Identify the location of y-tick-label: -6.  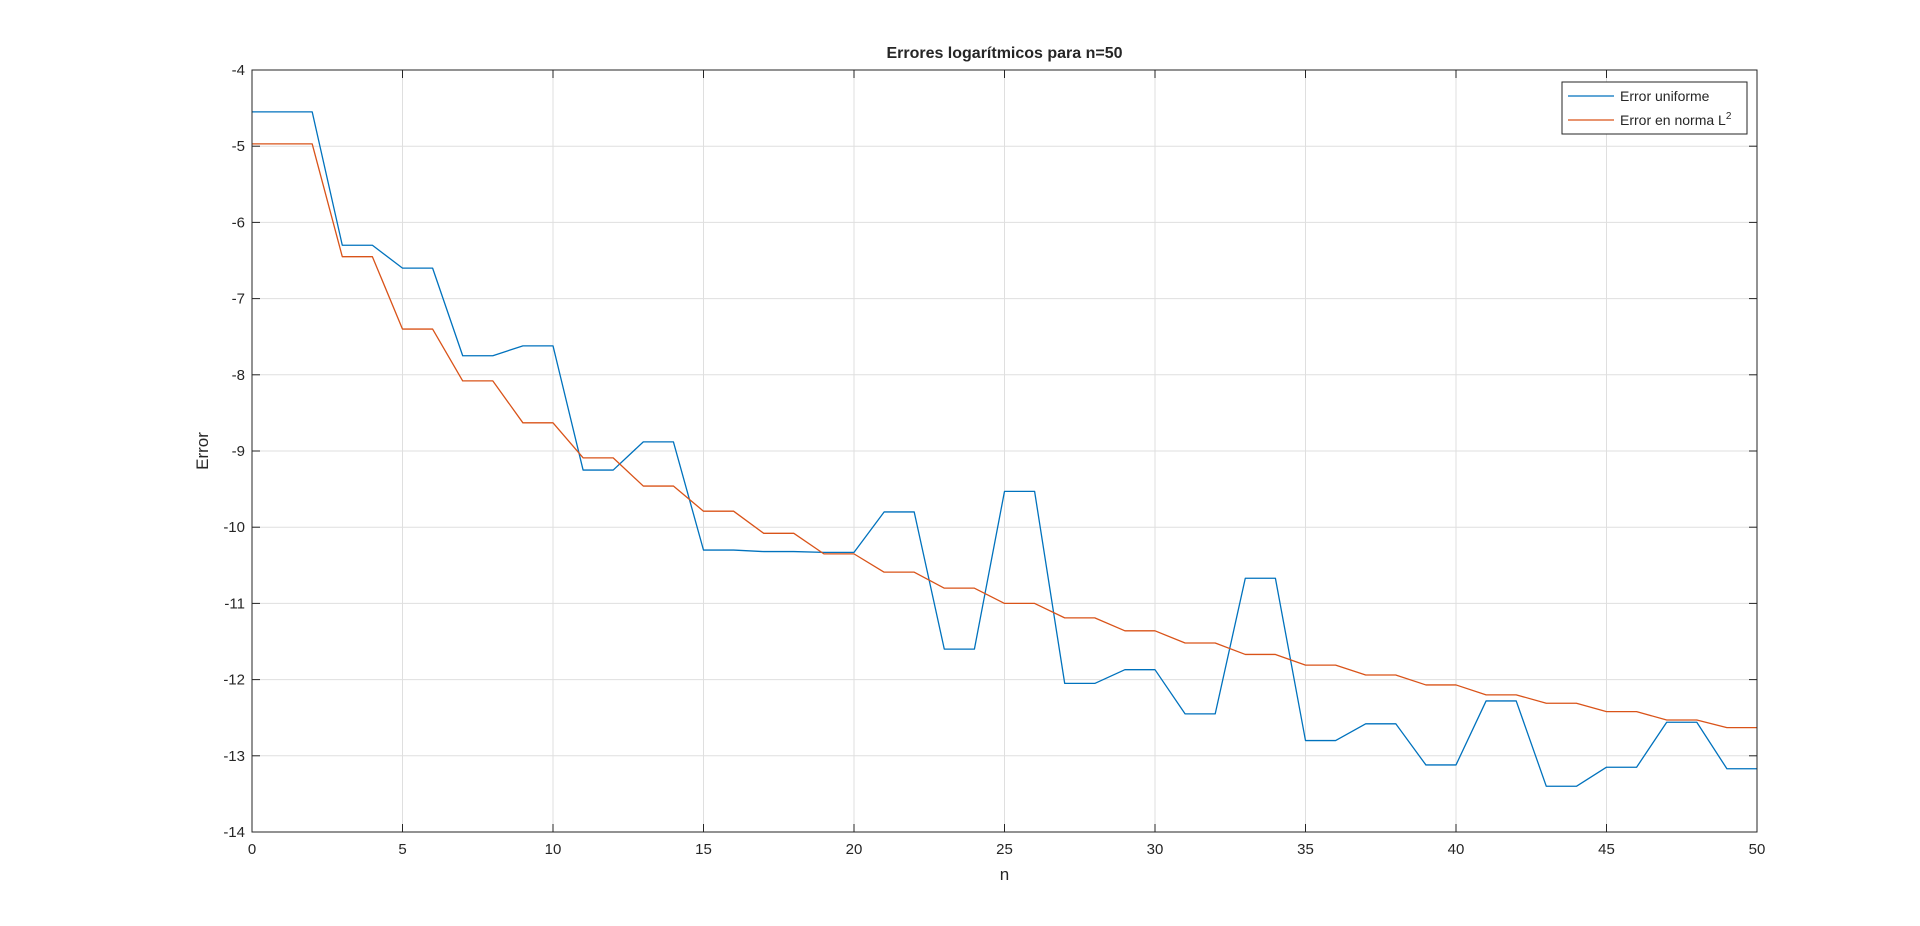
(238, 222).